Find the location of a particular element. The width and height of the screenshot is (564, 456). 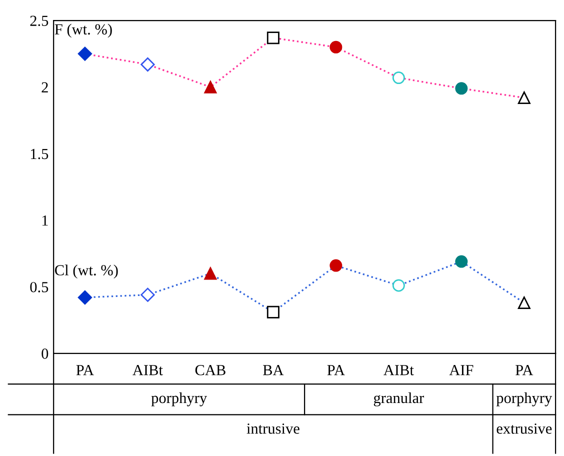

y-tick-label: 2 is located at coordinates (45, 87).